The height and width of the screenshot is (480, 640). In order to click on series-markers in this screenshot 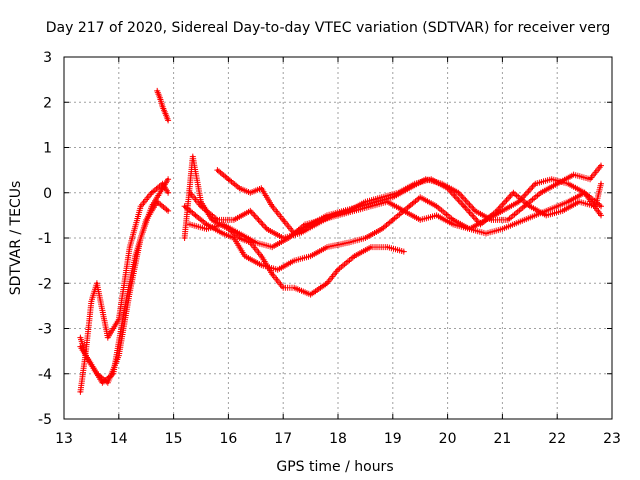, I will do `click(409, 199)`.